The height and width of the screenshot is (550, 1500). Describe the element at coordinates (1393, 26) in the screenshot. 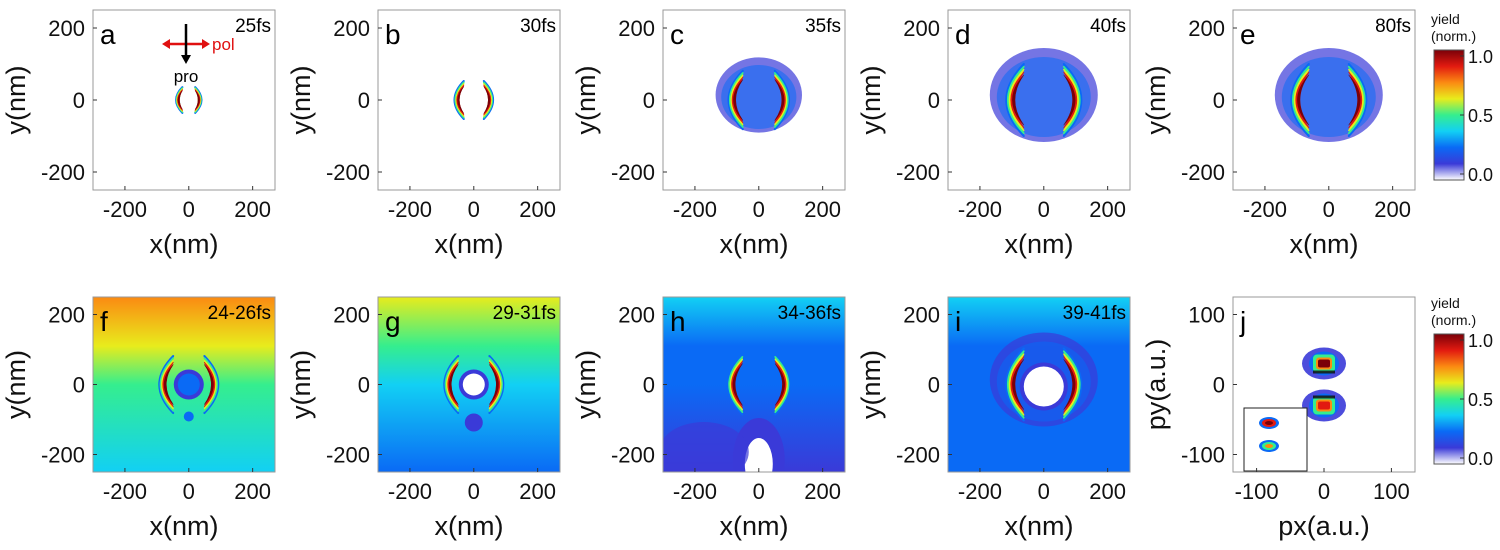

I see `time-label-e: 80fs` at that location.